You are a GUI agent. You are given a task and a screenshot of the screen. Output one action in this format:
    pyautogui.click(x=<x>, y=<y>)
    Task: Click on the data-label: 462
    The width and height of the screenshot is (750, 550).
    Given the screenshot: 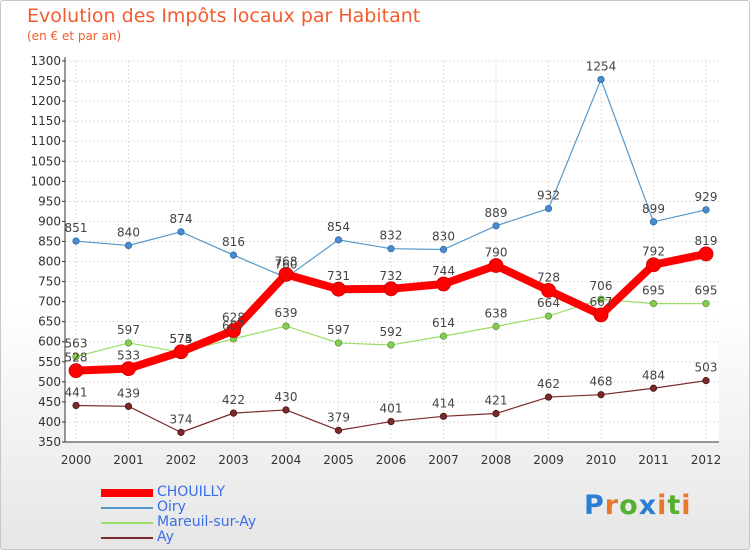 What is the action you would take?
    pyautogui.click(x=548, y=384)
    